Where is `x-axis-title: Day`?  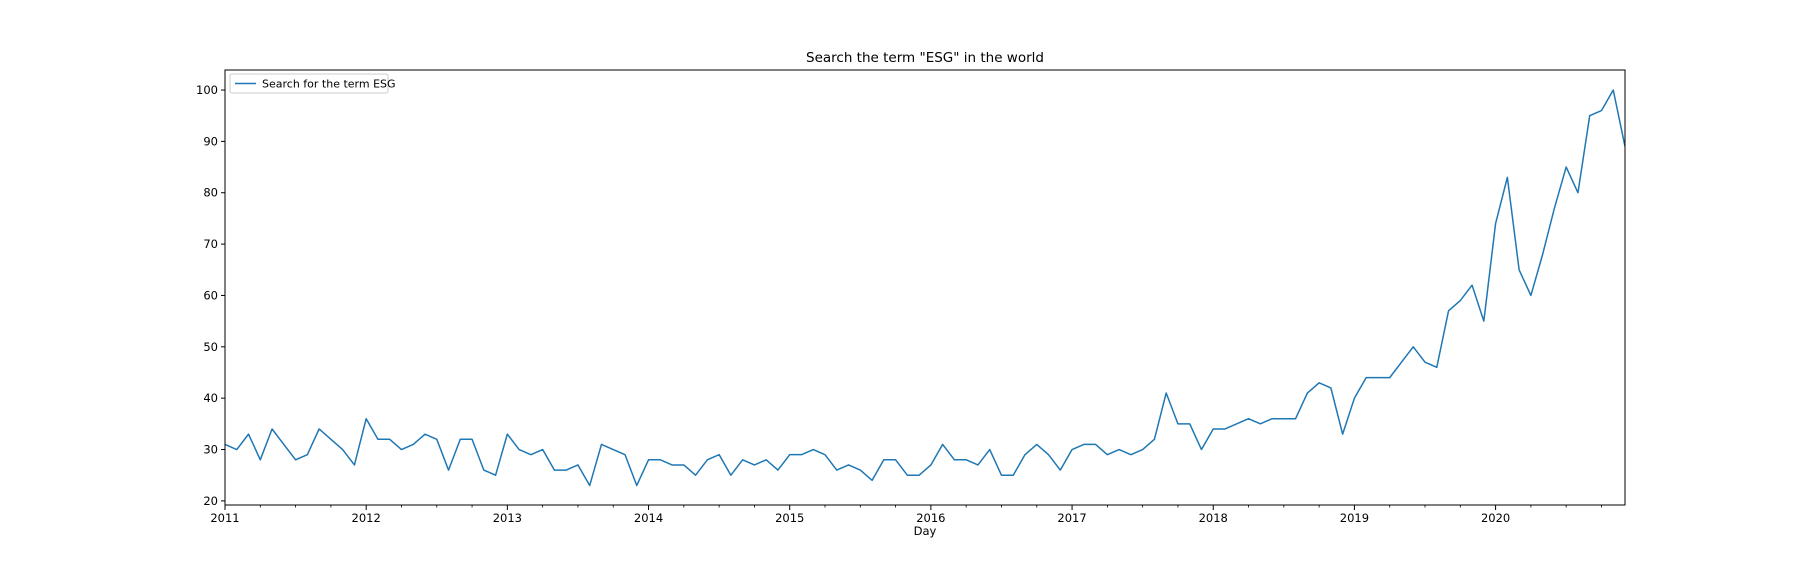
x-axis-title: Day is located at coordinates (925, 531).